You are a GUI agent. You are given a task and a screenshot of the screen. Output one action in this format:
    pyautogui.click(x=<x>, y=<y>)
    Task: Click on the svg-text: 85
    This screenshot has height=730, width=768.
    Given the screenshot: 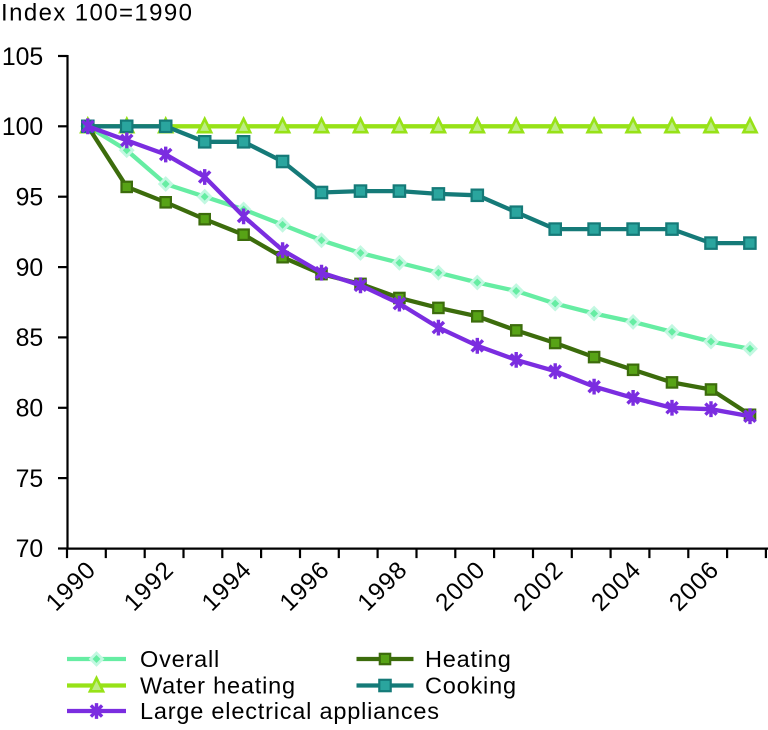 What is the action you would take?
    pyautogui.click(x=30, y=338)
    